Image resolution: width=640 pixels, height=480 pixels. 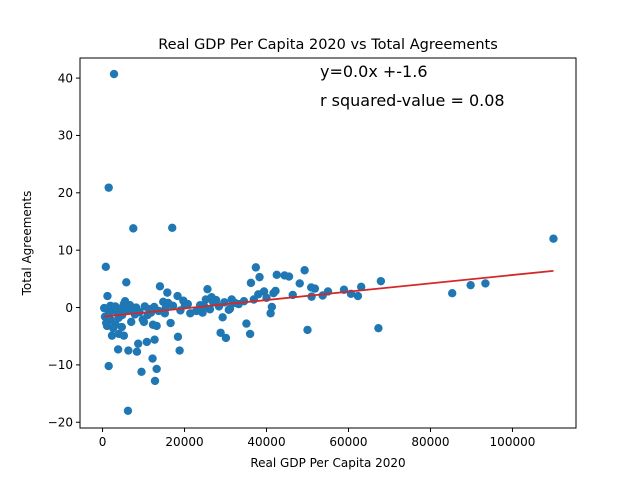 What do you see at coordinates (430, 442) in the screenshot?
I see `x-tick-label: 80000` at bounding box center [430, 442].